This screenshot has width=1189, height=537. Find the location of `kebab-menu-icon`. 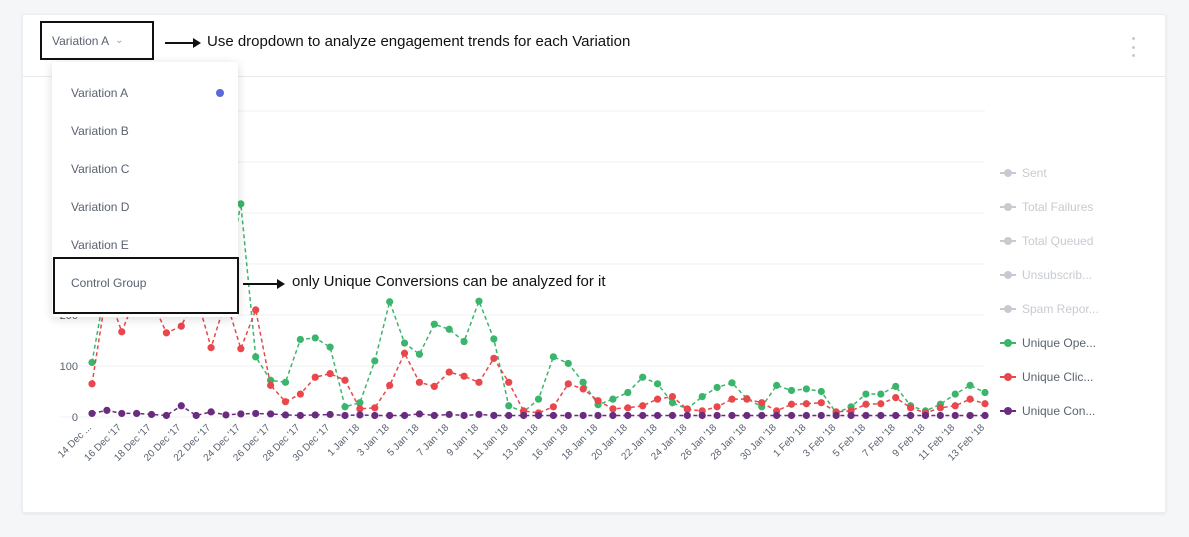

kebab-menu-icon is located at coordinates (1133, 47).